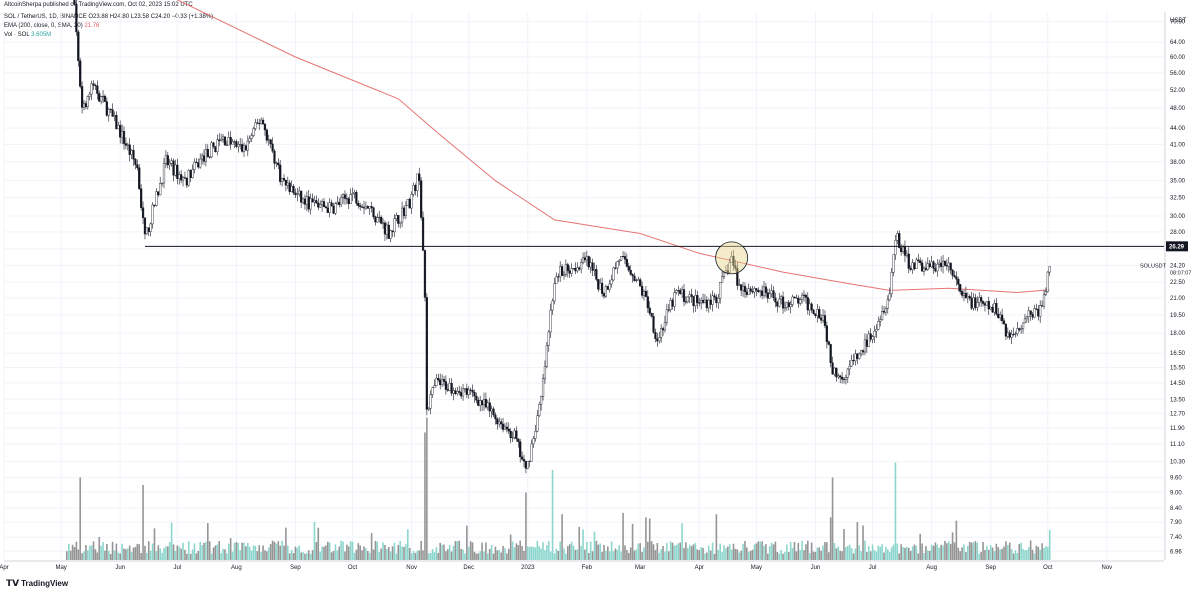 Image resolution: width=1200 pixels, height=592 pixels. Describe the element at coordinates (92, 26) in the screenshot. I see `legend-ema-value: 21.76` at that location.